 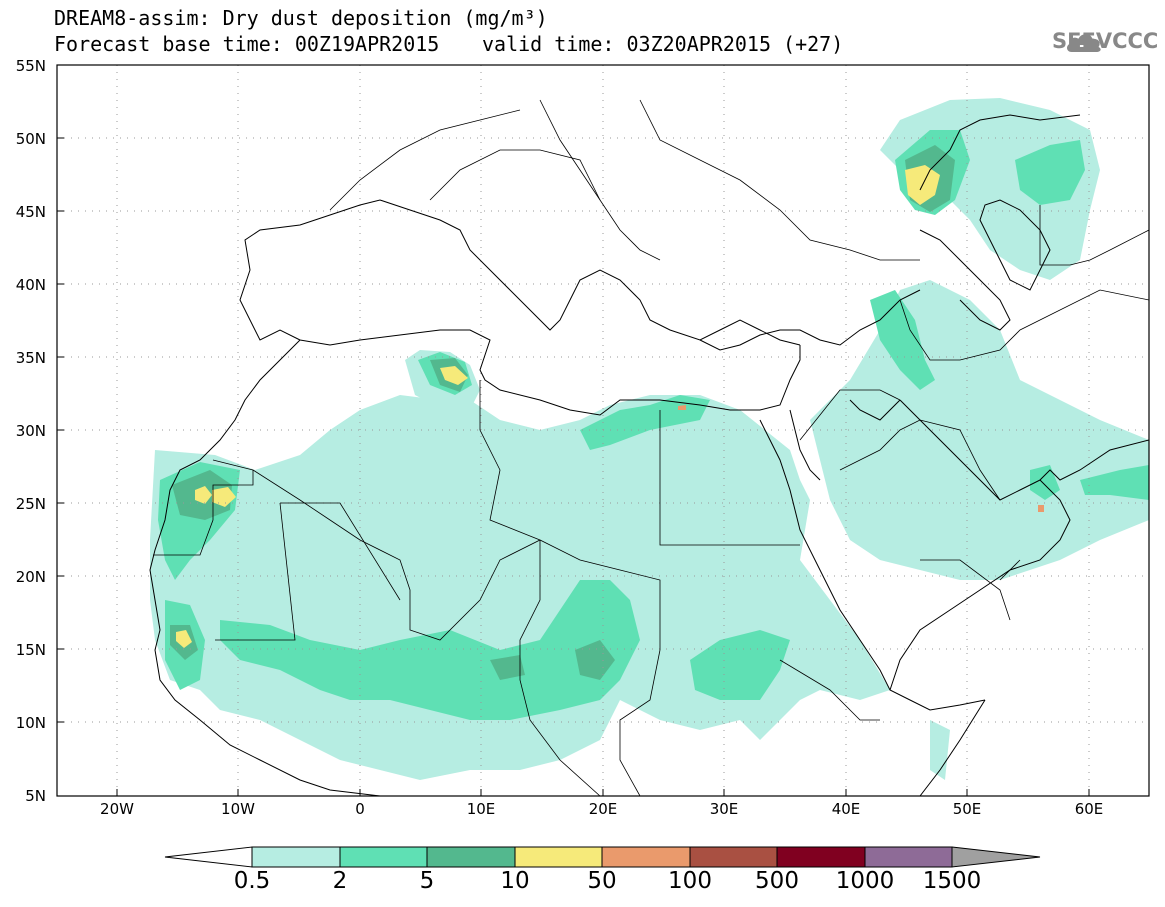 I want to click on lon-label: 0, so click(x=360, y=809).